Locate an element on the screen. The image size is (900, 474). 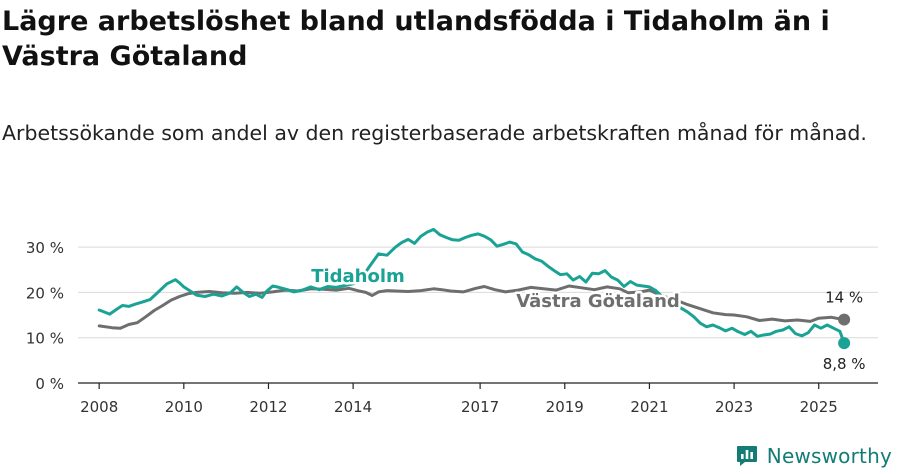
series-label-vastra-gotaland-halo: Västra Götaland is located at coordinates (598, 301).